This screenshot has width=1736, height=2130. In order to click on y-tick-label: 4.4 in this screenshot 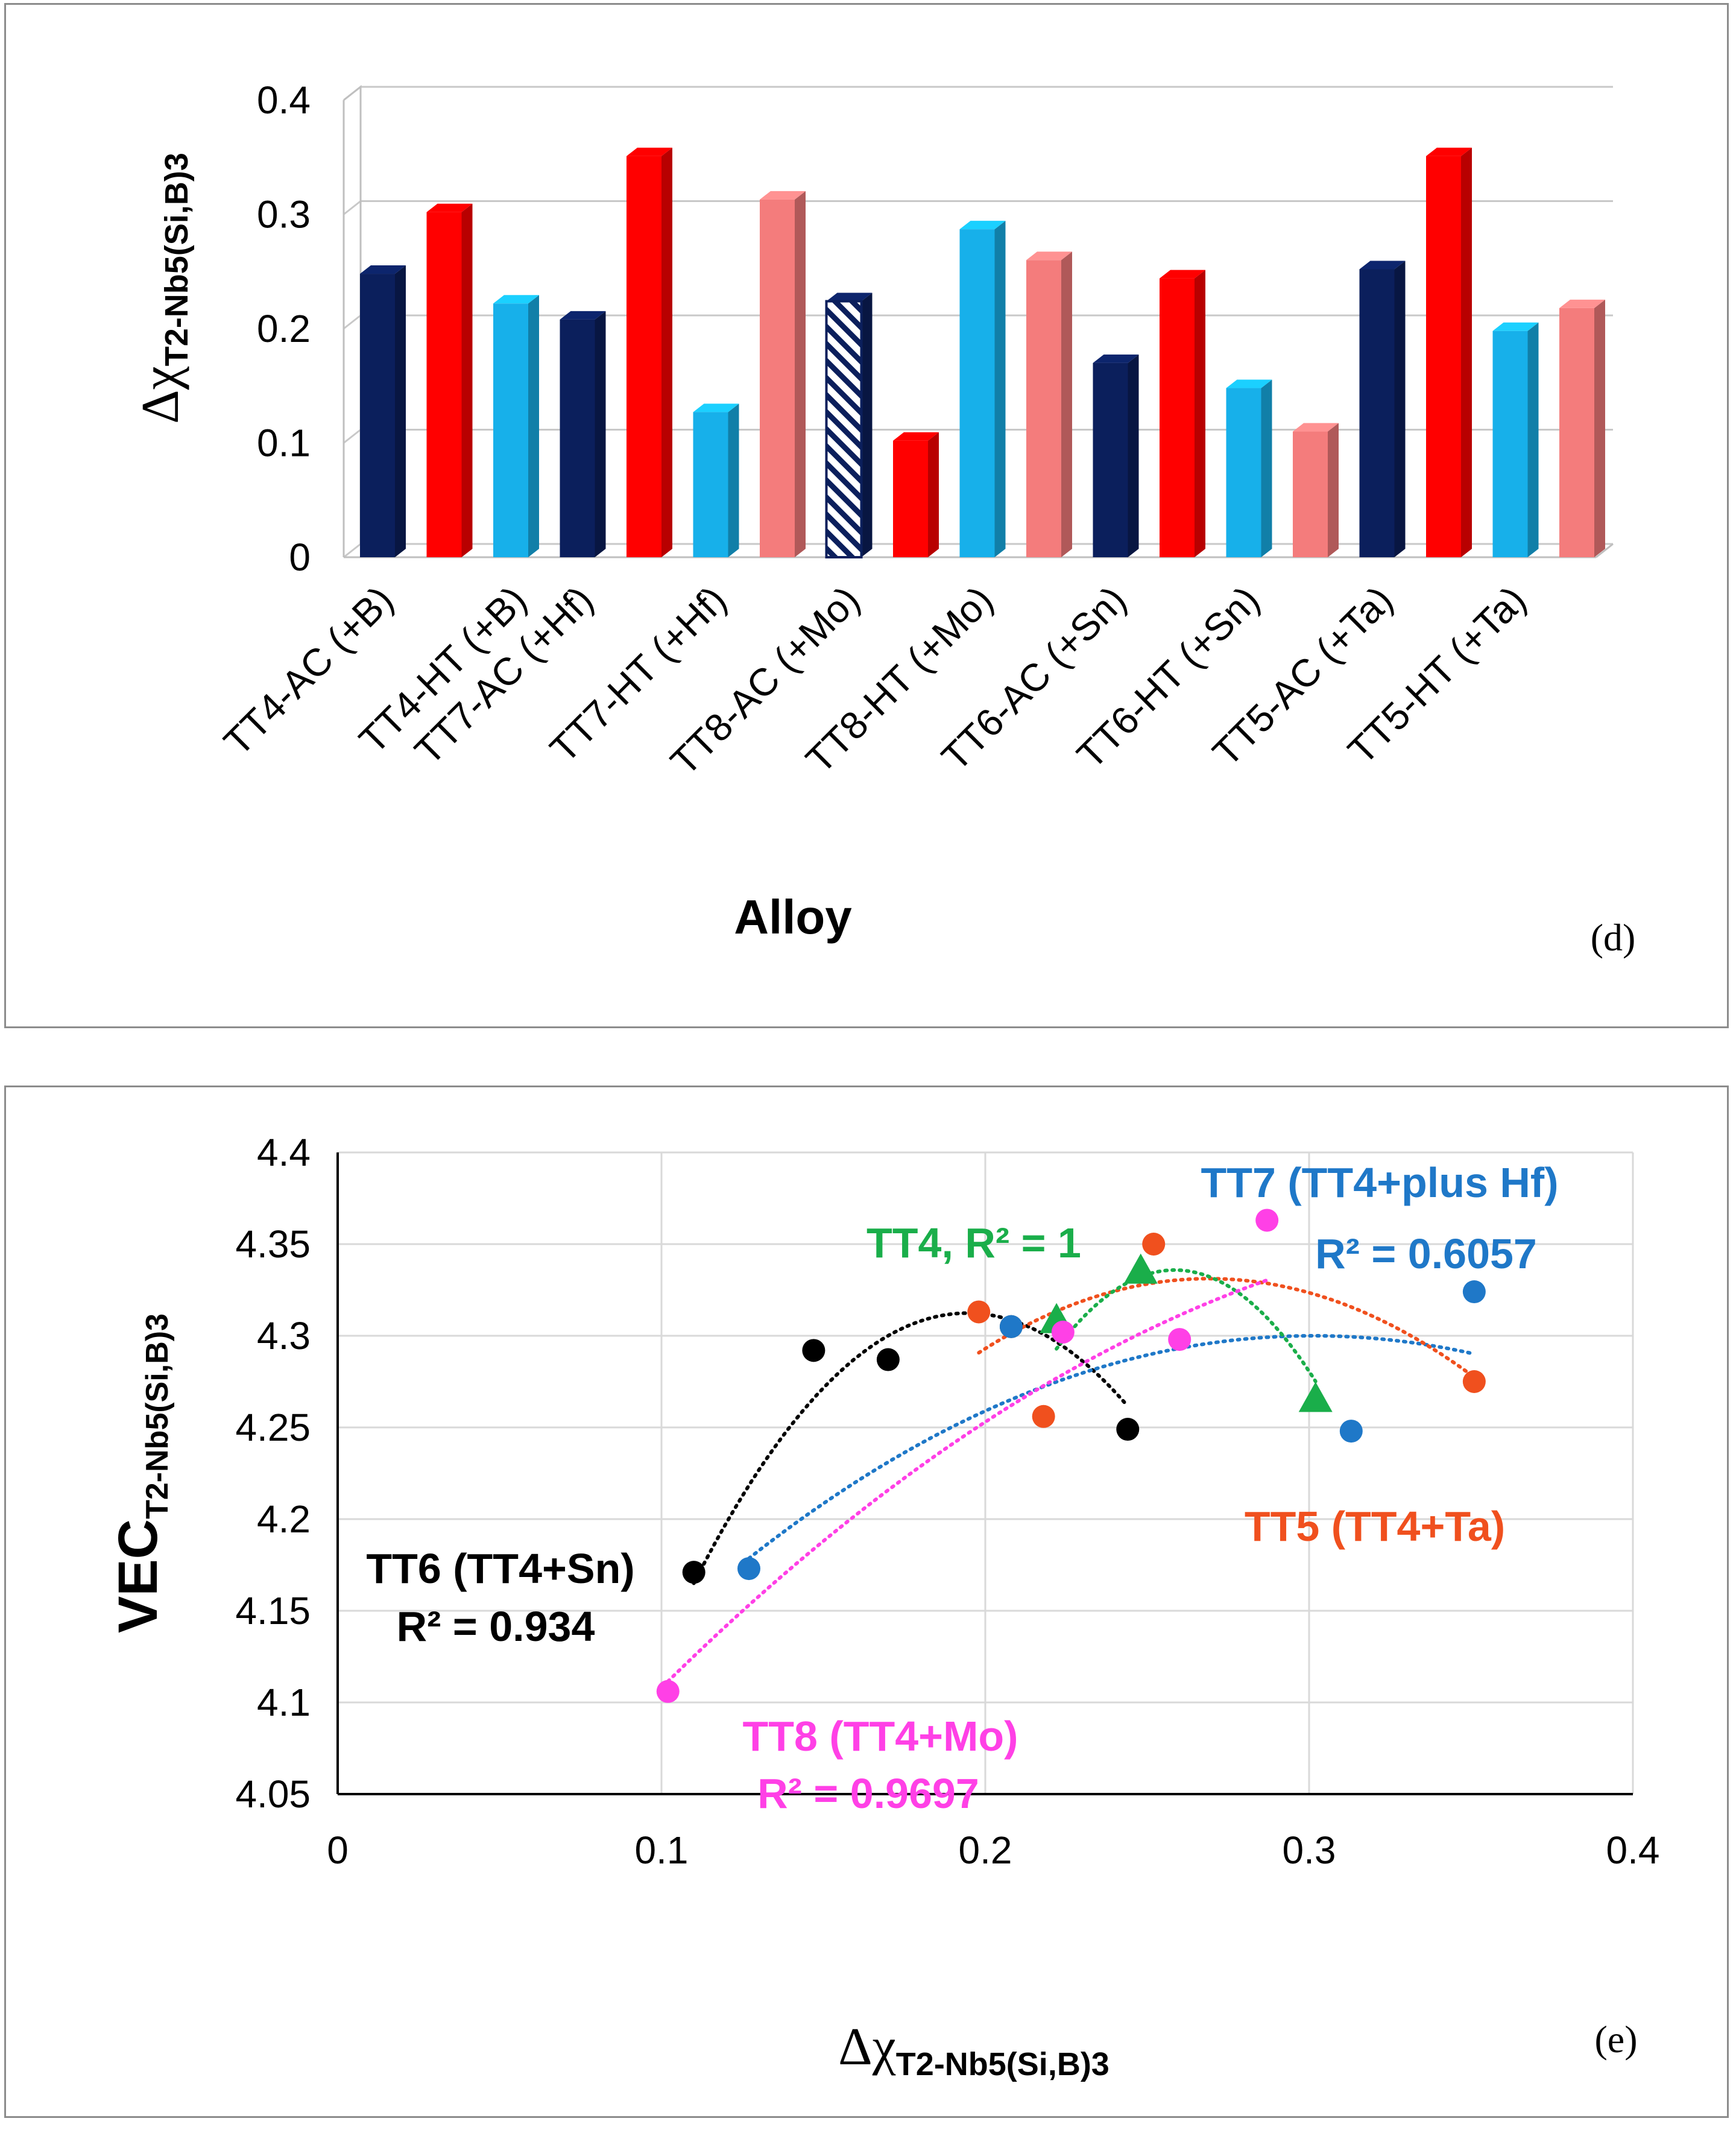, I will do `click(284, 1152)`.